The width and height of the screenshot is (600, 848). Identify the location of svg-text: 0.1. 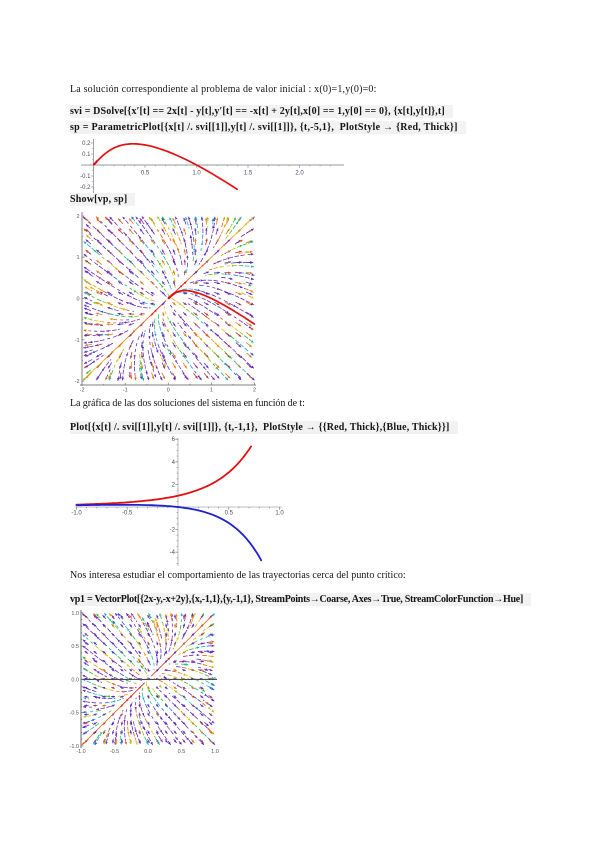
(86, 155).